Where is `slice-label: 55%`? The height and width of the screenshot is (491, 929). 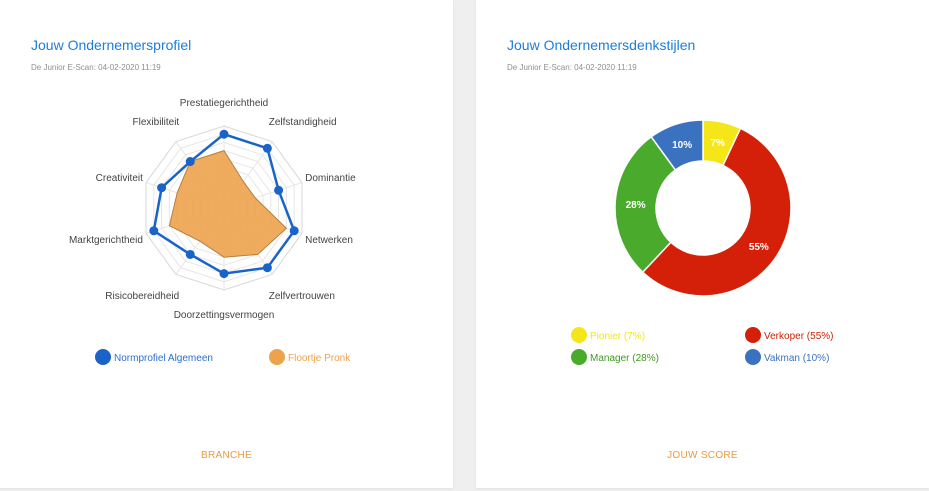
slice-label: 55% is located at coordinates (759, 247).